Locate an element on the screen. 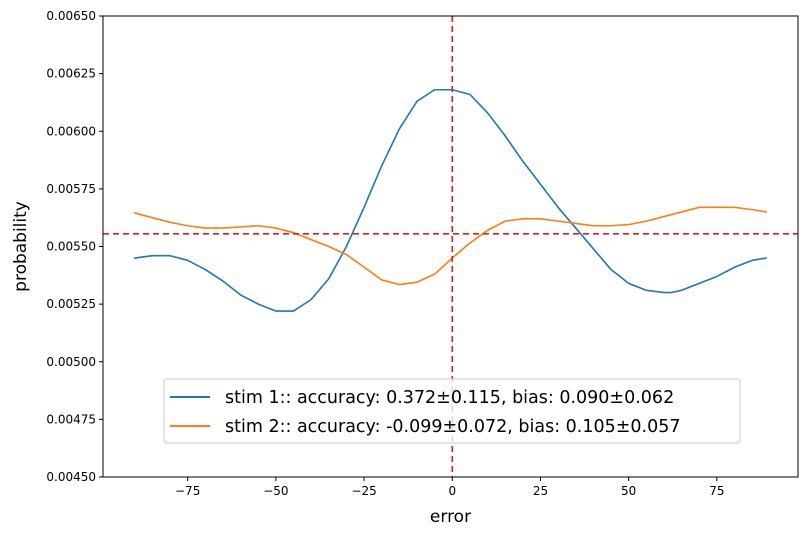 The width and height of the screenshot is (809, 535). x-axis-ticks: −75 −50 −25 0 25 50 75 is located at coordinates (449, 487).